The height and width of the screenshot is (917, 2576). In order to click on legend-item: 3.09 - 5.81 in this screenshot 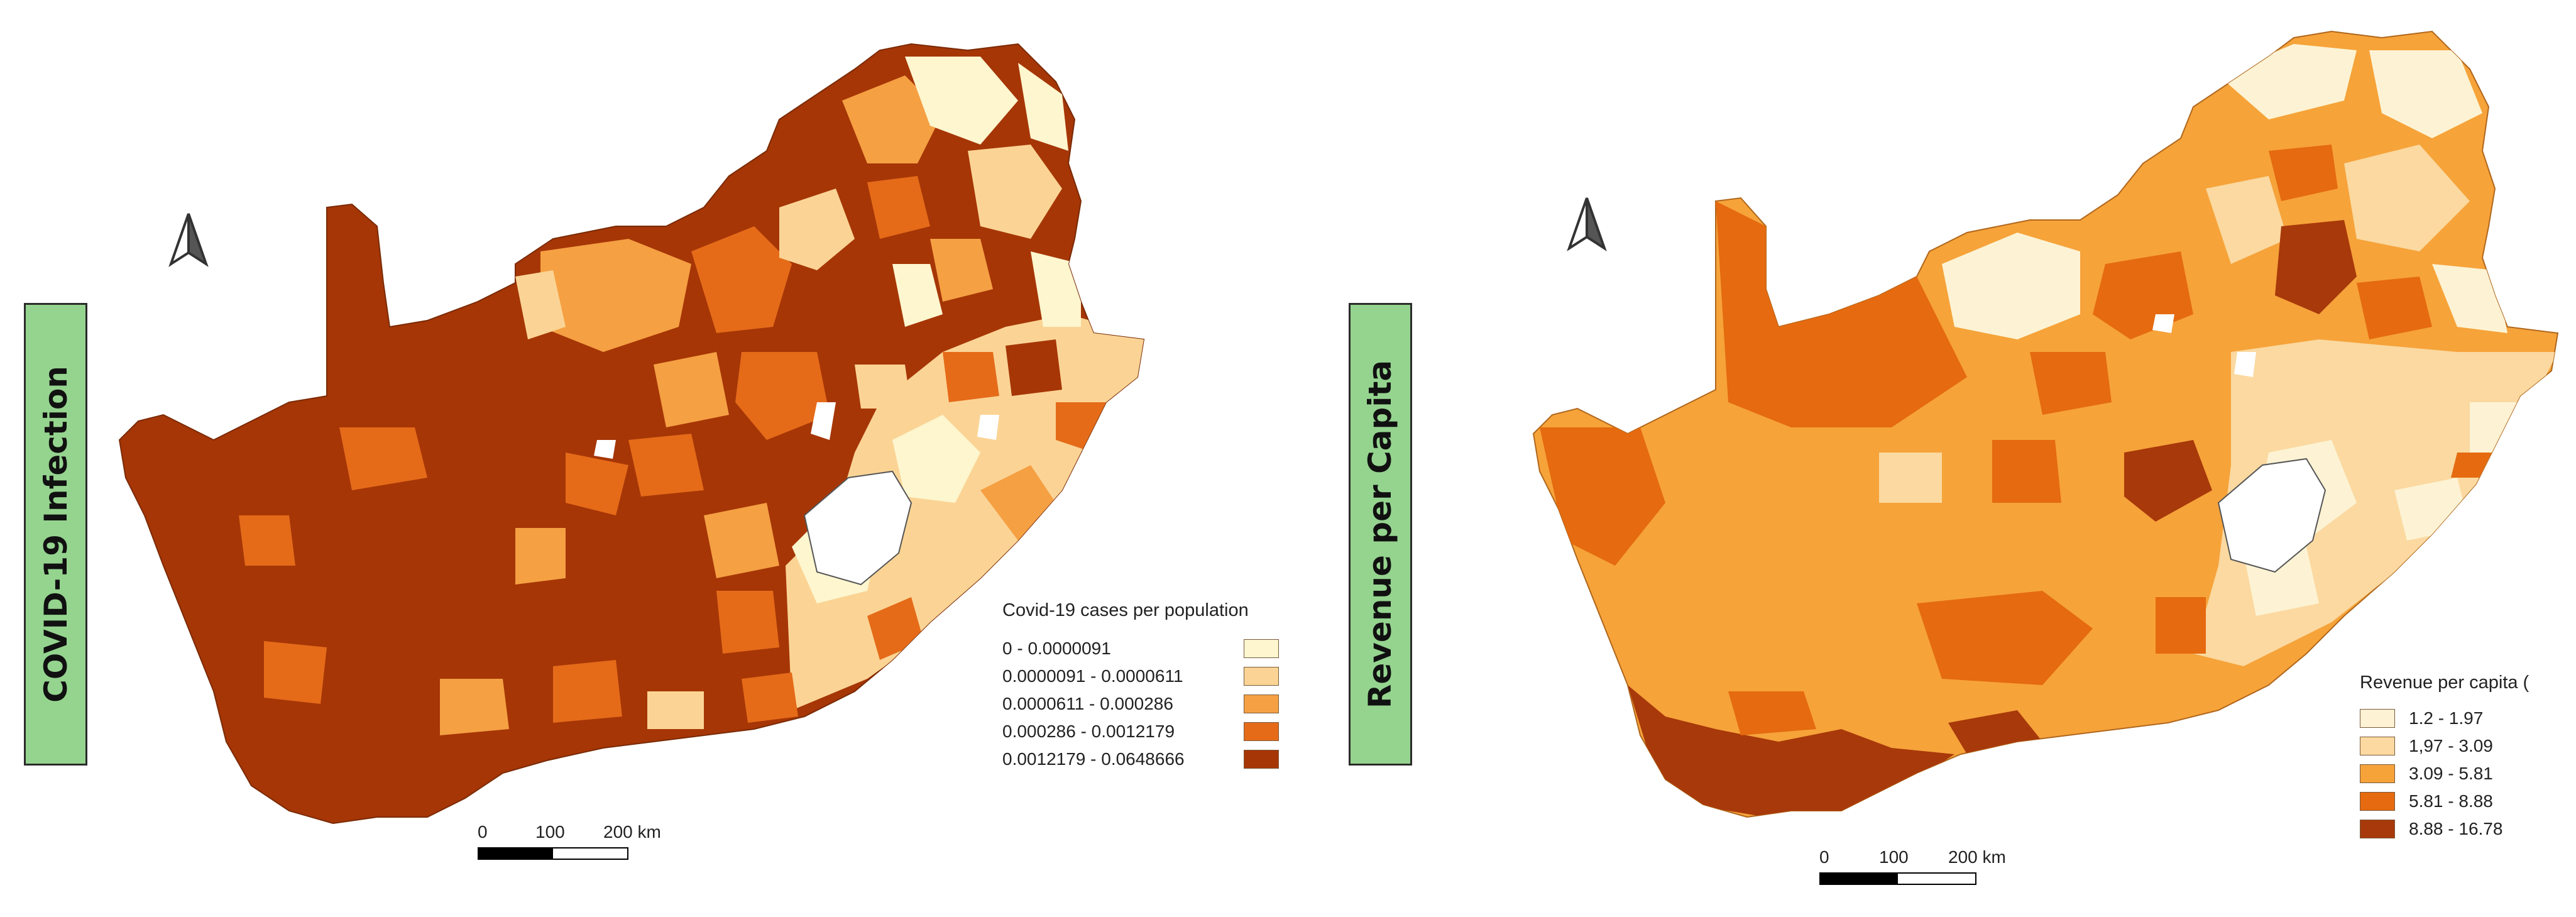, I will do `click(2465, 774)`.